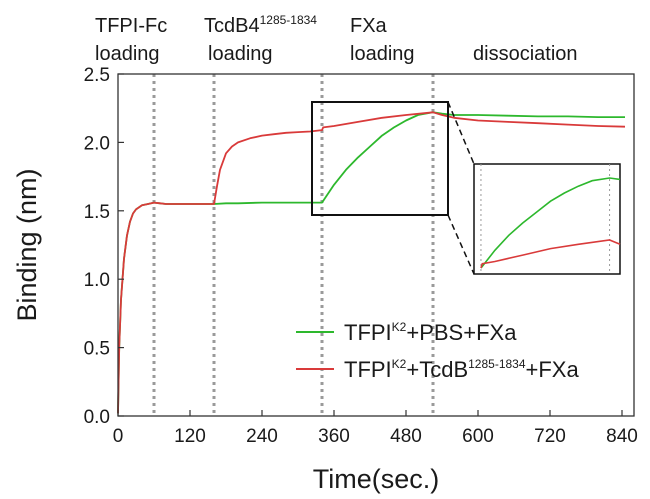  I want to click on phase-label-3-line2: loading, so click(382, 54).